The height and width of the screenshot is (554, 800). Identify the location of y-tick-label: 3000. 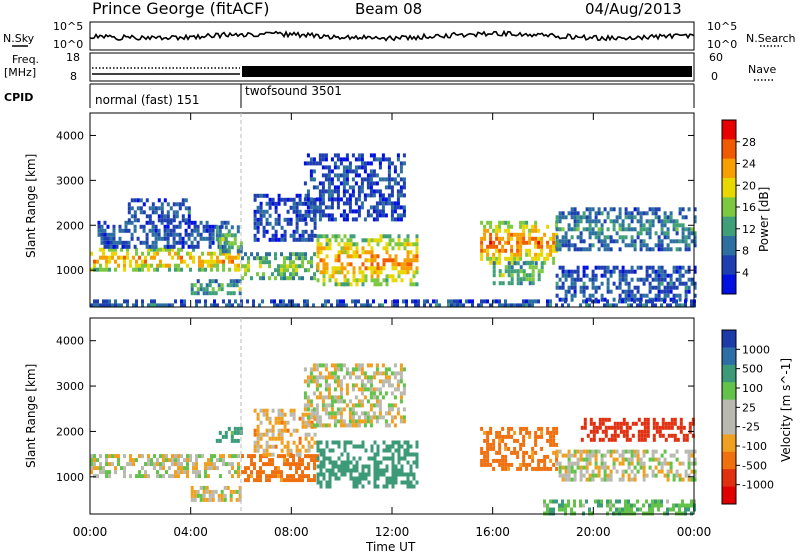
(70, 180).